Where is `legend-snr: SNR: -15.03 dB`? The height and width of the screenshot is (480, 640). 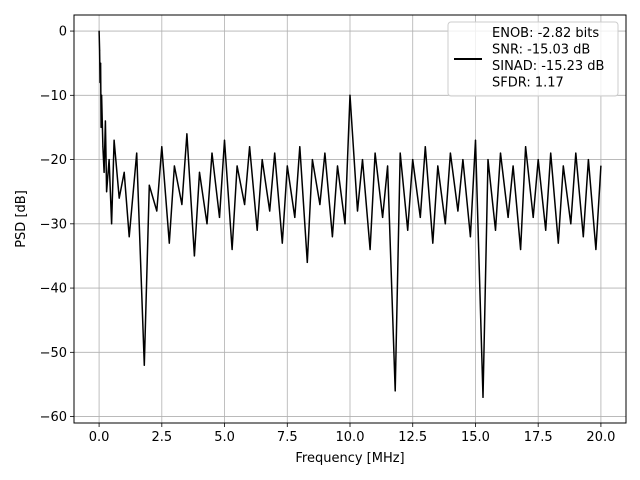
legend-snr: SNR: -15.03 dB is located at coordinates (541, 50).